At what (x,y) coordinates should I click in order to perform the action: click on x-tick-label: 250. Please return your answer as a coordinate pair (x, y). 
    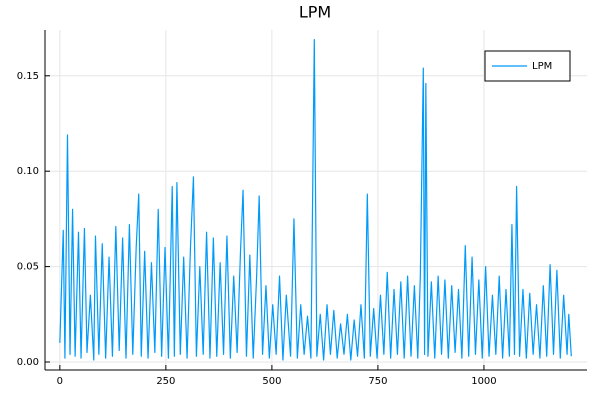
    Looking at the image, I should click on (165, 381).